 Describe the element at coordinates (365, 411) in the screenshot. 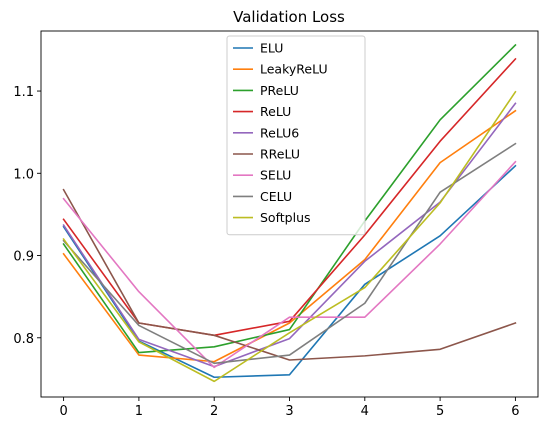

I see `x-tick-label: 4` at that location.